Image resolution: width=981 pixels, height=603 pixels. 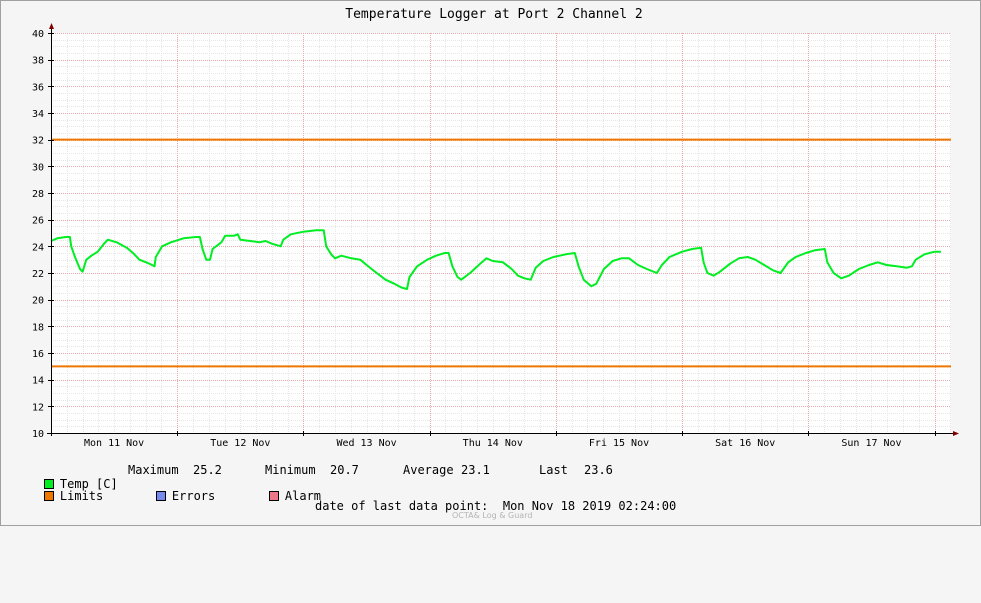 I want to click on legend-max-label: Maximum, so click(x=153, y=470).